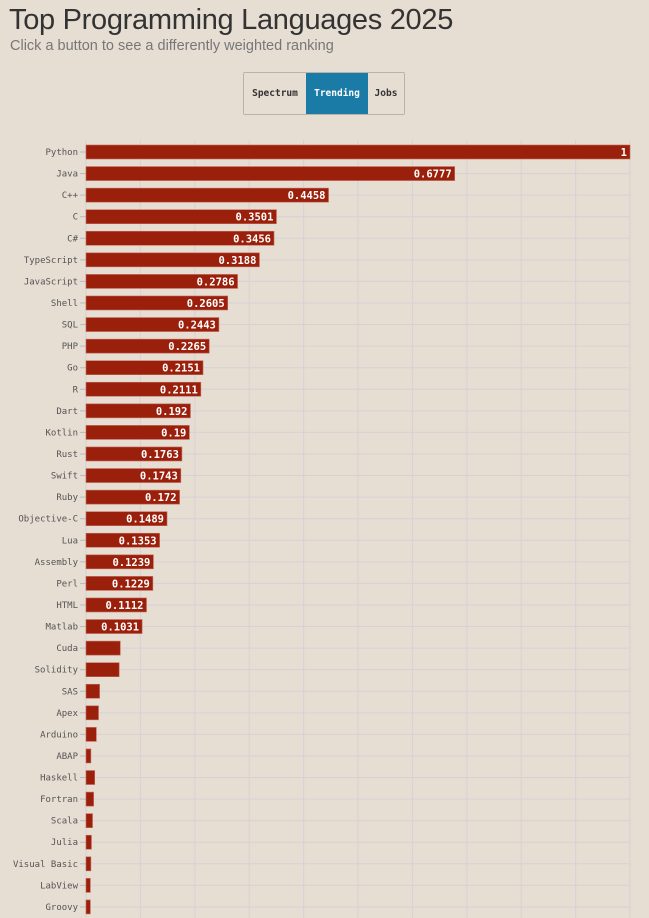 This screenshot has height=918, width=649. I want to click on y-tick-label: Groovy, so click(61, 908).